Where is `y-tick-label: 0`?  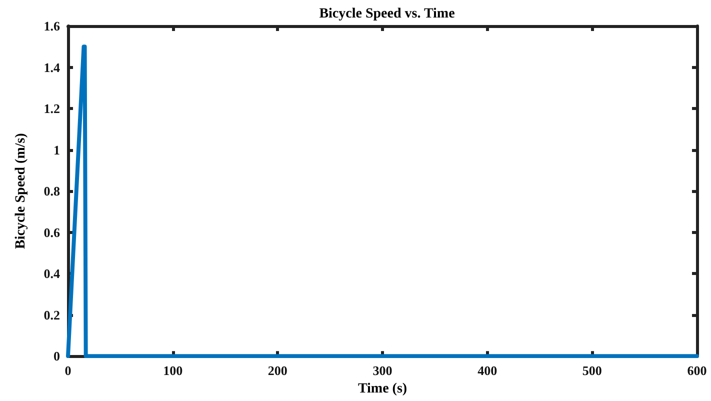 y-tick-label: 0 is located at coordinates (57, 356).